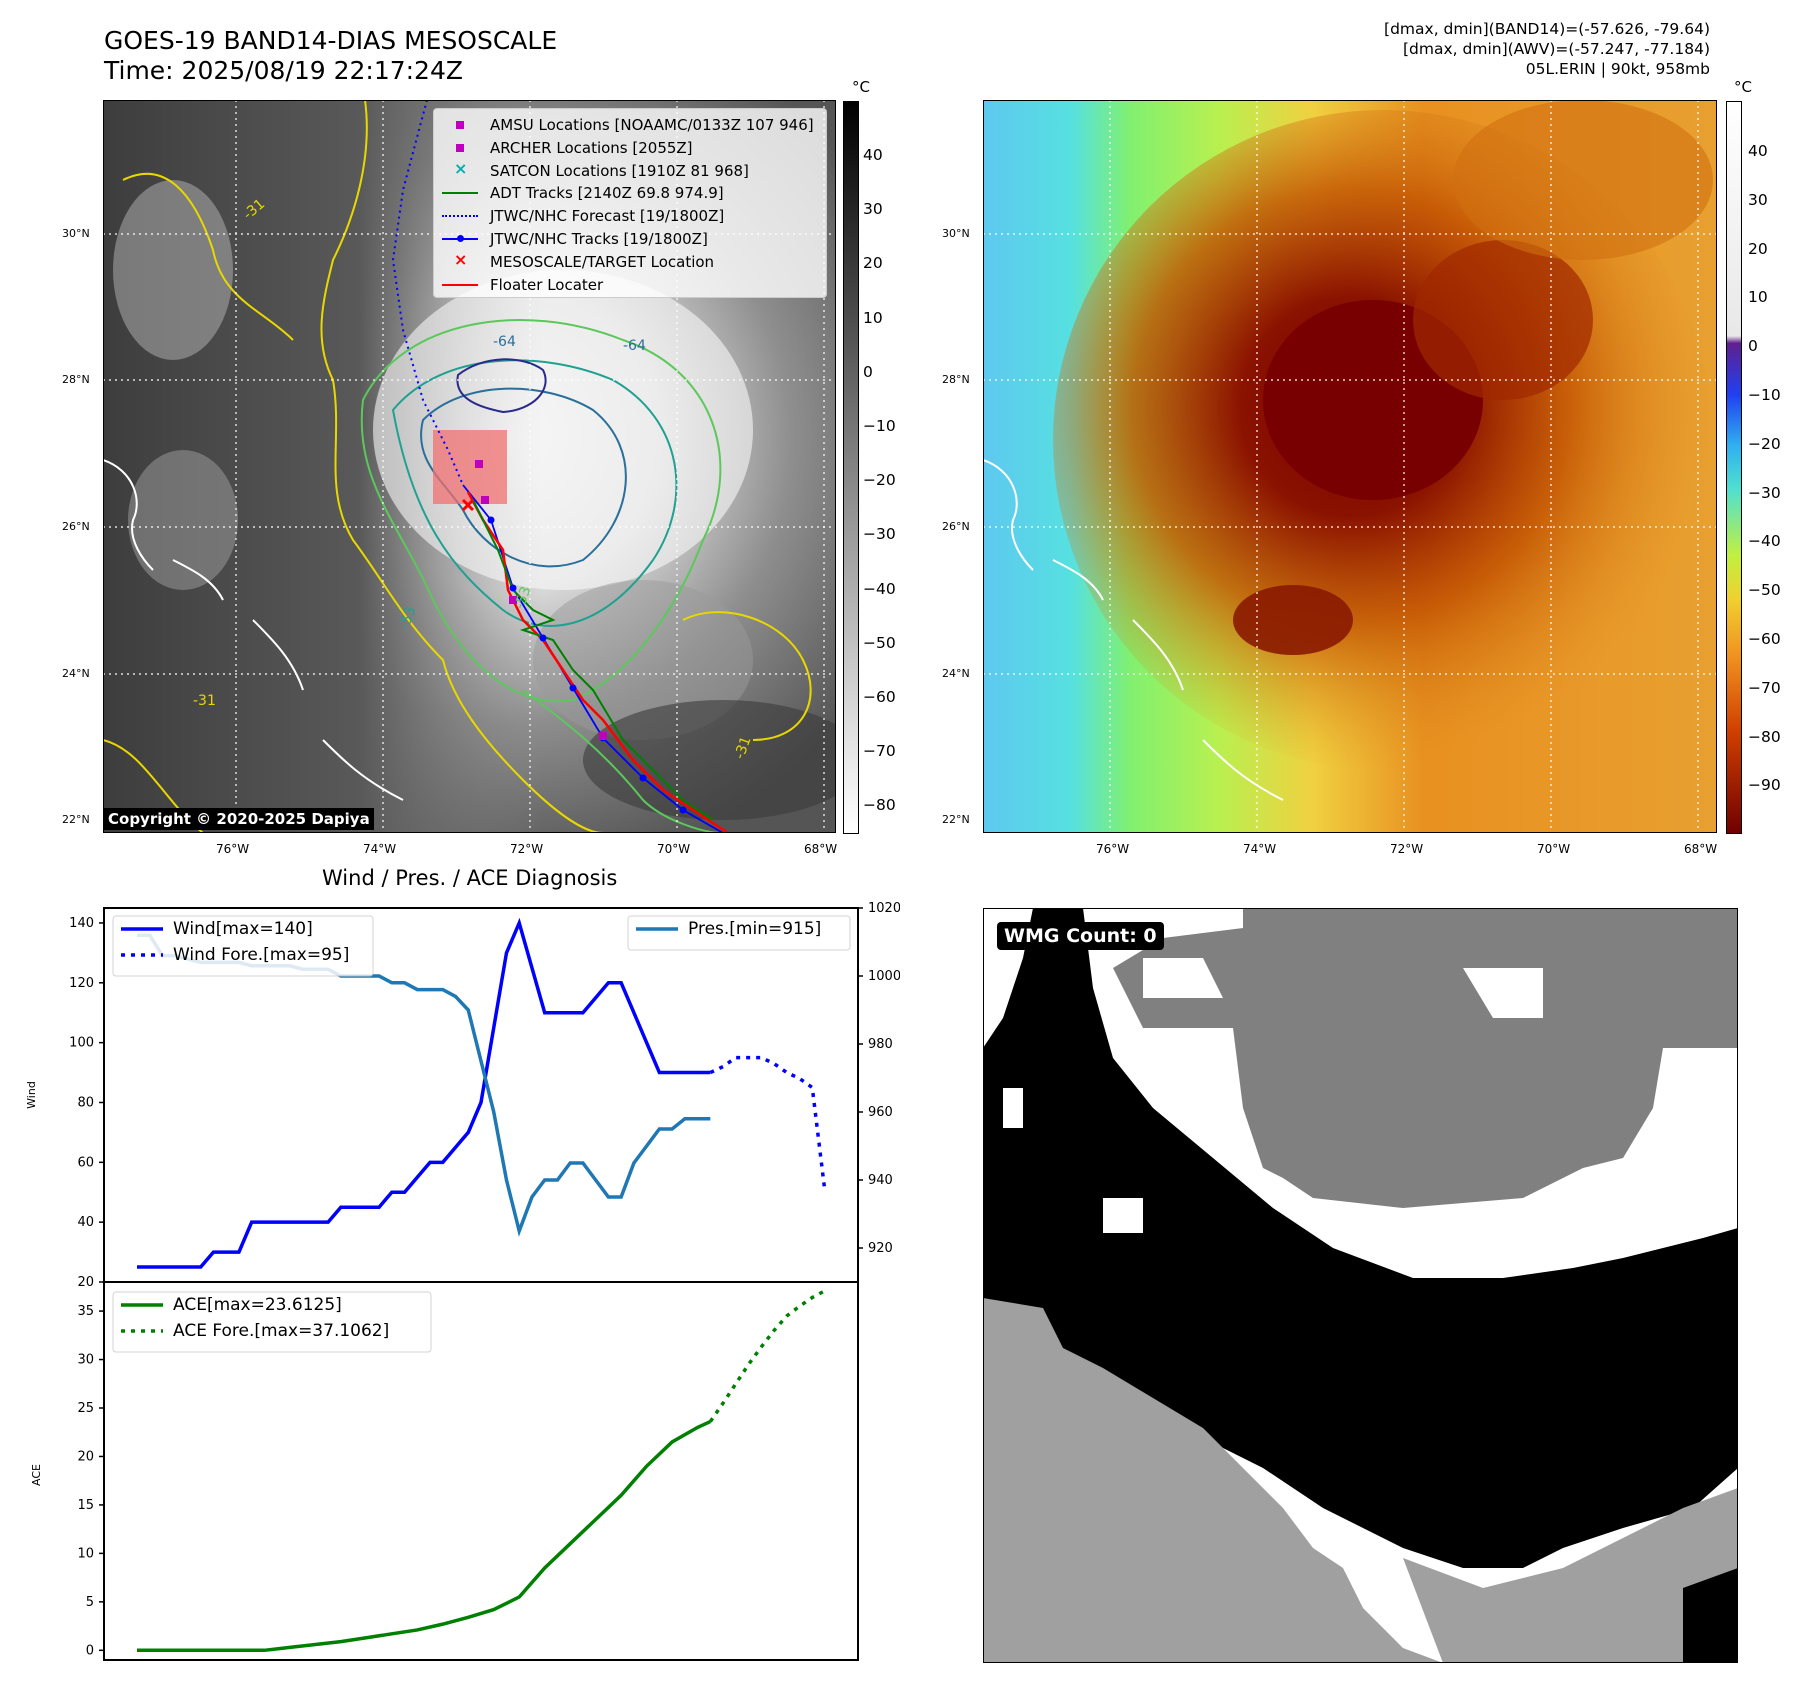  Describe the element at coordinates (31, 1095) in the screenshot. I see `y-axis-label: Wind` at that location.